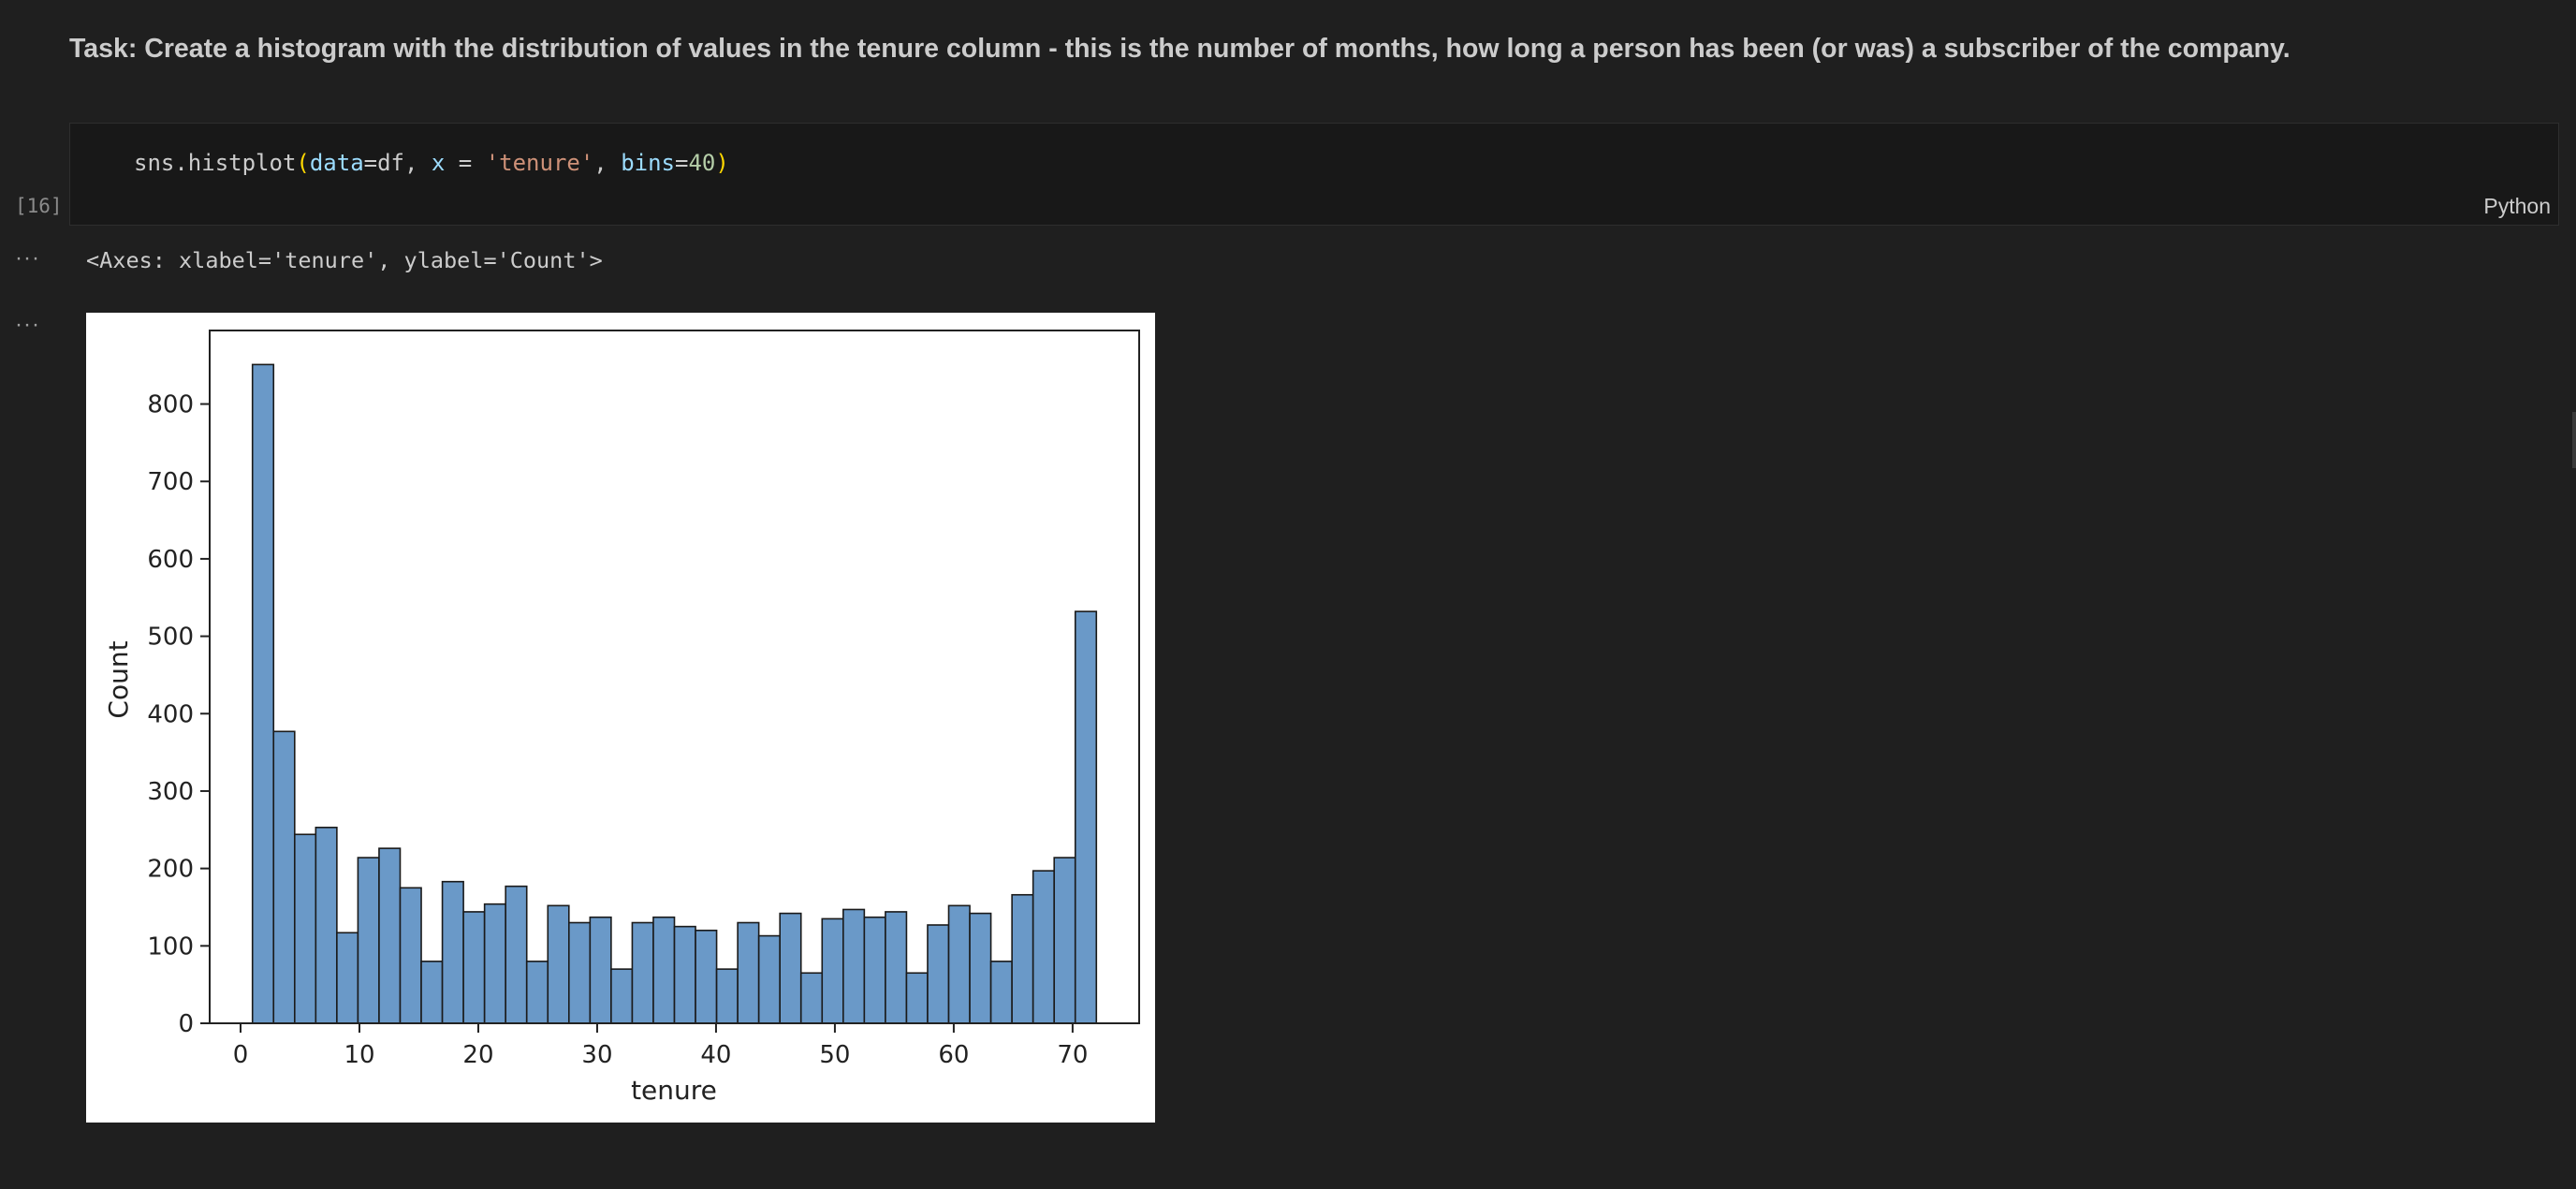  Describe the element at coordinates (170, 946) in the screenshot. I see `y-tick-label: 100` at that location.